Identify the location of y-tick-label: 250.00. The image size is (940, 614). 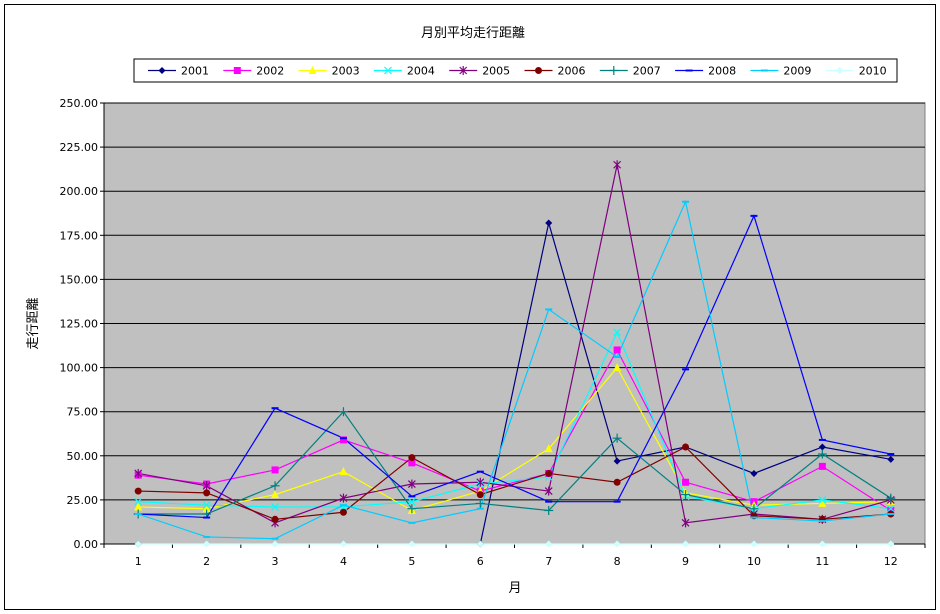
(79, 103).